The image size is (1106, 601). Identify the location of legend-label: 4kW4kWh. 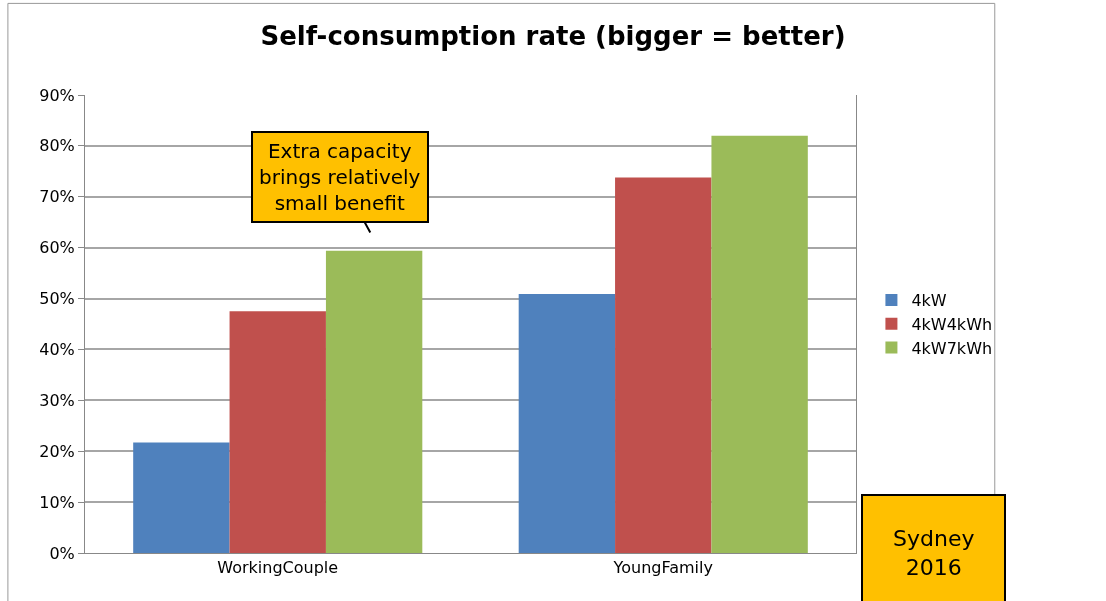
(952, 324).